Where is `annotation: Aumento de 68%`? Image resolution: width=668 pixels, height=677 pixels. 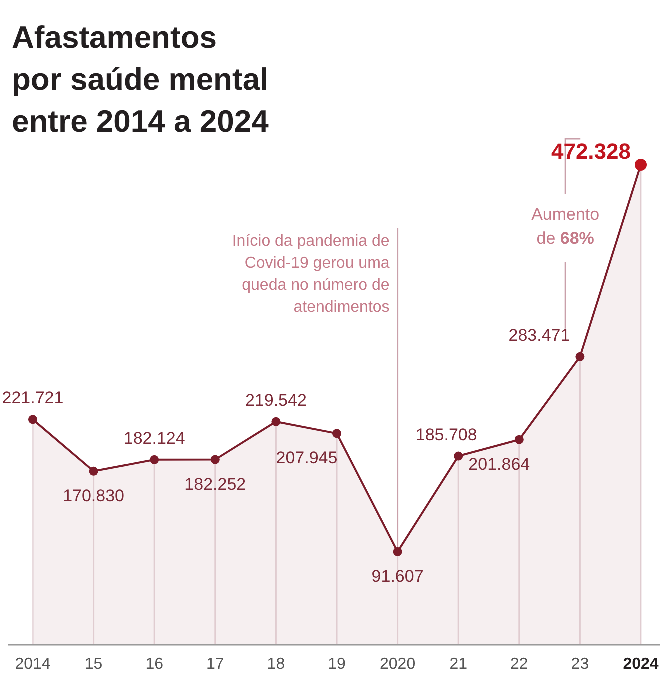
annotation: Aumento de 68% is located at coordinates (566, 226).